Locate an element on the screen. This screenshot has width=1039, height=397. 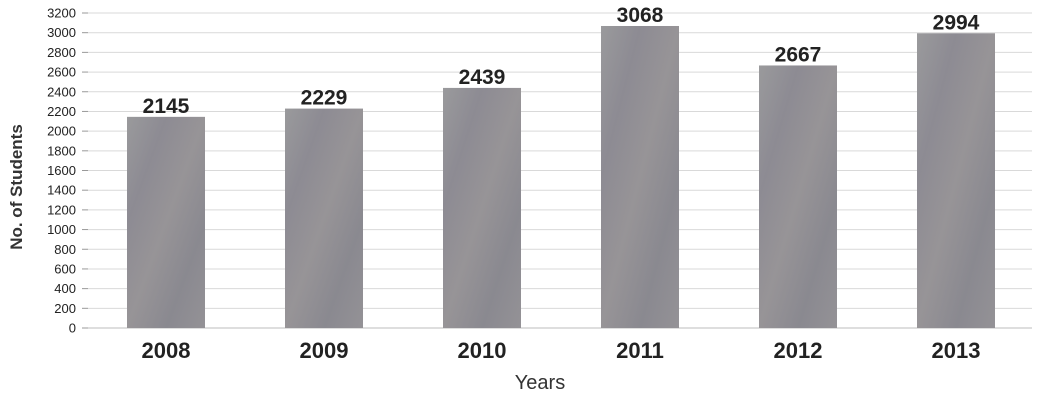
bar-2013 is located at coordinates (956, 180).